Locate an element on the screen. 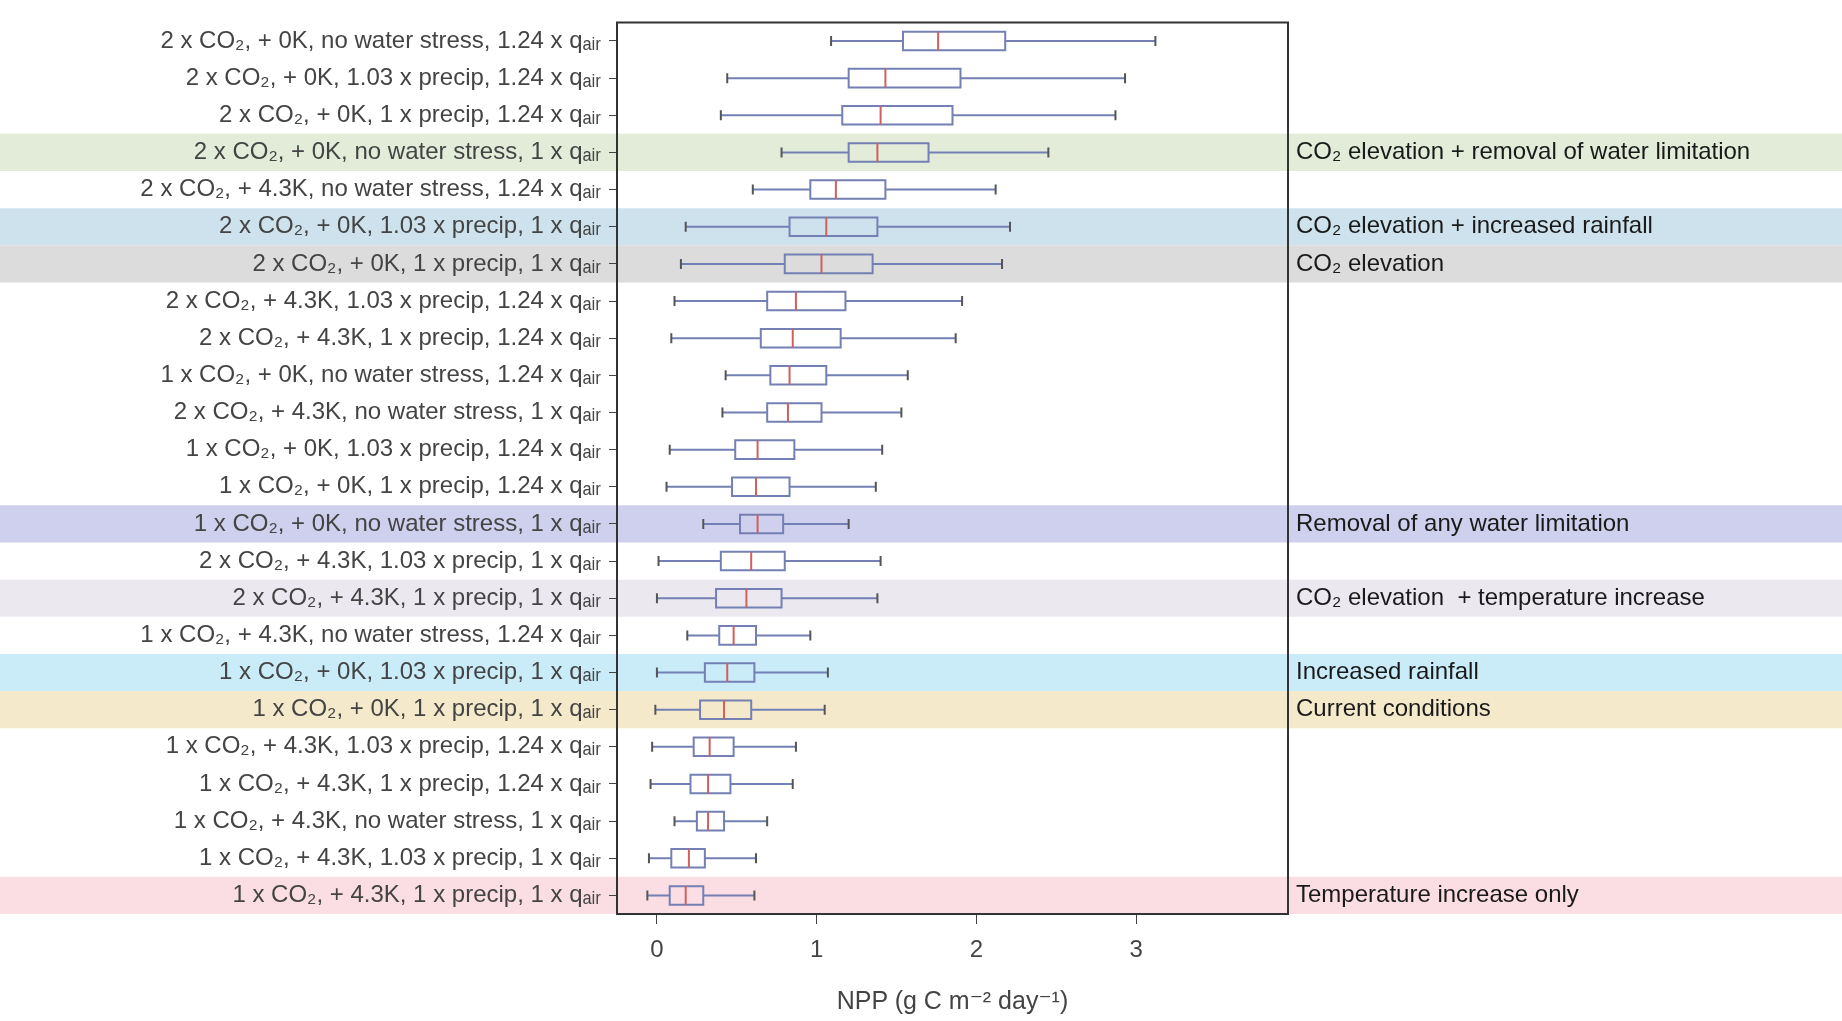 The height and width of the screenshot is (1021, 1842). y-tick-label: 1 x CO₂, + 0K, no water stress, 1 x qₐᵢᵣ is located at coordinates (397, 522).